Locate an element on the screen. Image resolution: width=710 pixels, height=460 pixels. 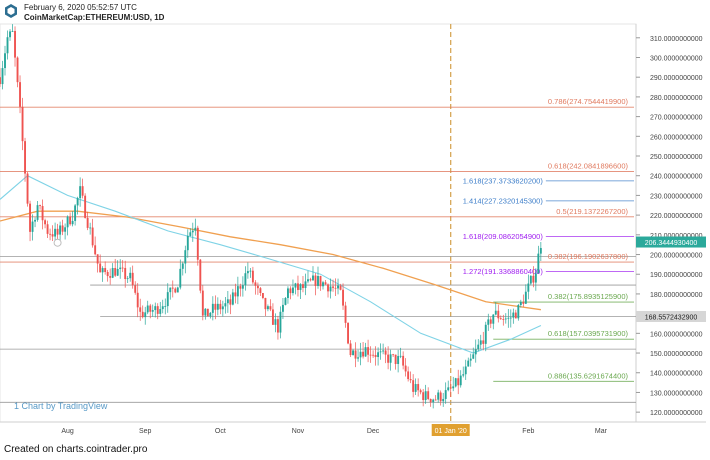
tradingview-watermark: 1 Chart by TradingView is located at coordinates (61, 406).